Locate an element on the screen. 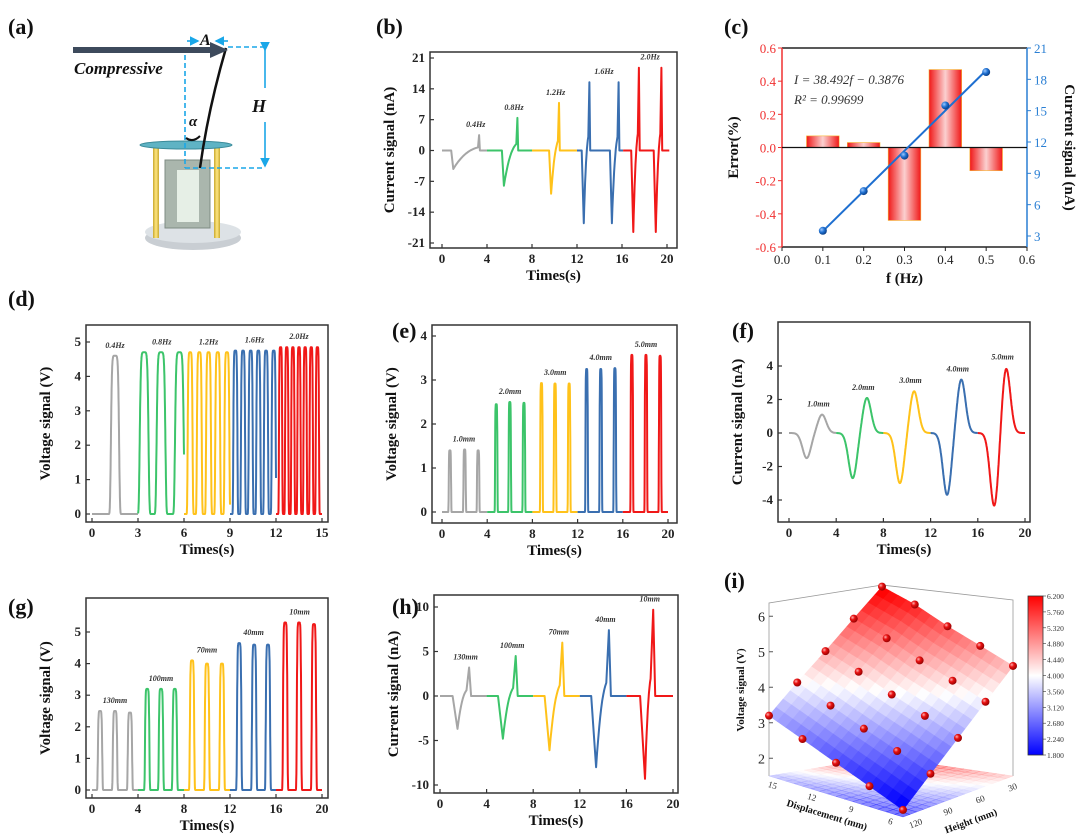 This screenshot has height=834, width=1080. series-70mm is located at coordinates (556, 696).